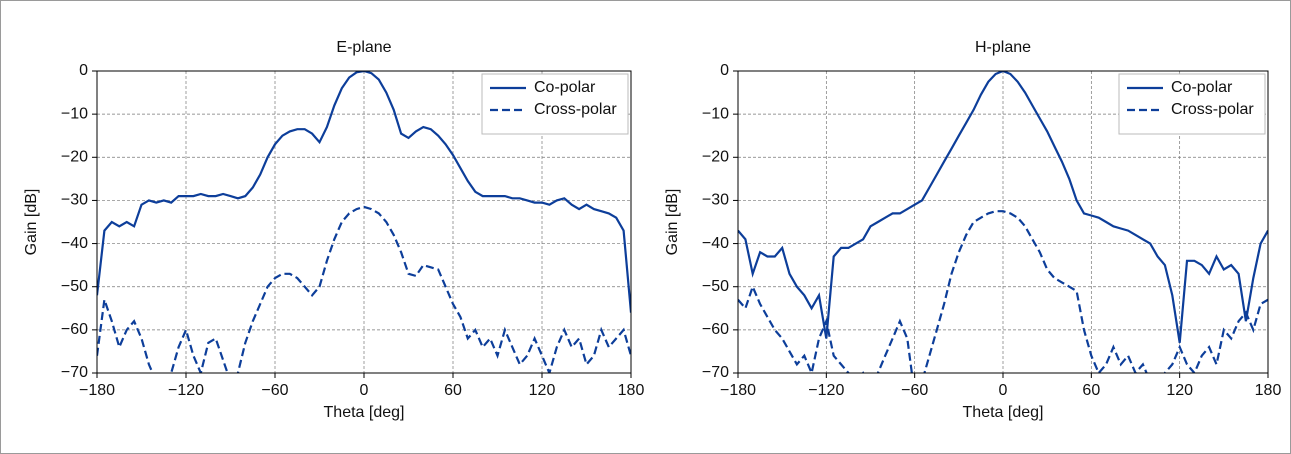 This screenshot has width=1291, height=454. What do you see at coordinates (1003, 47) in the screenshot?
I see `chart-title: H-plane` at bounding box center [1003, 47].